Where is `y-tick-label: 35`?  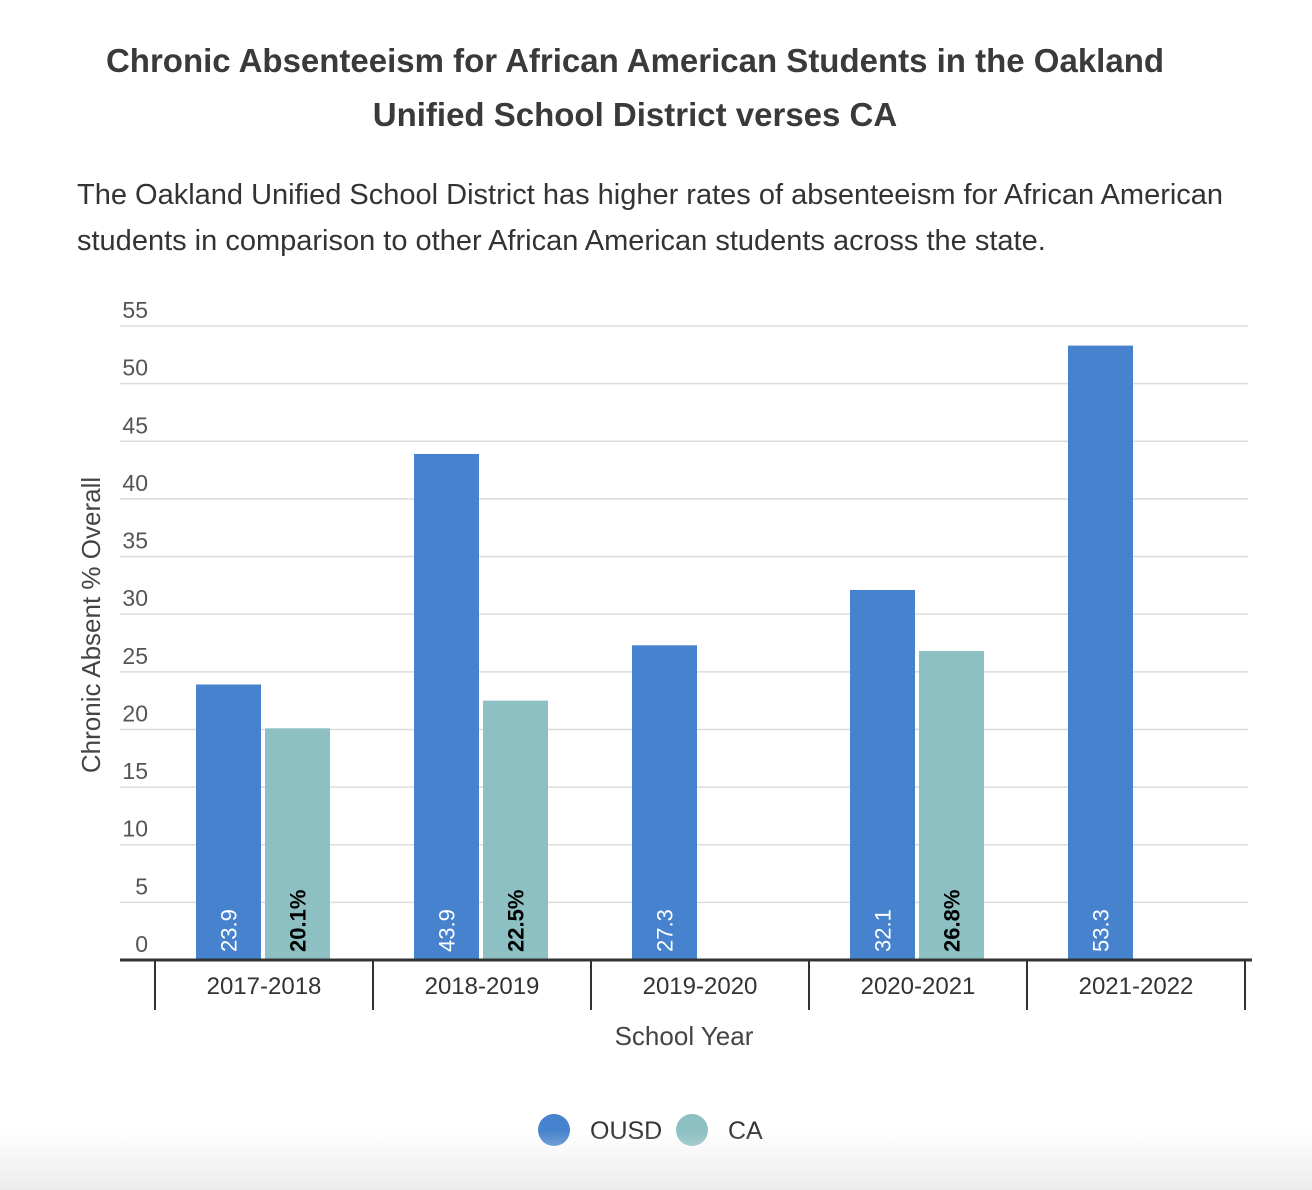
y-tick-label: 35 is located at coordinates (135, 541).